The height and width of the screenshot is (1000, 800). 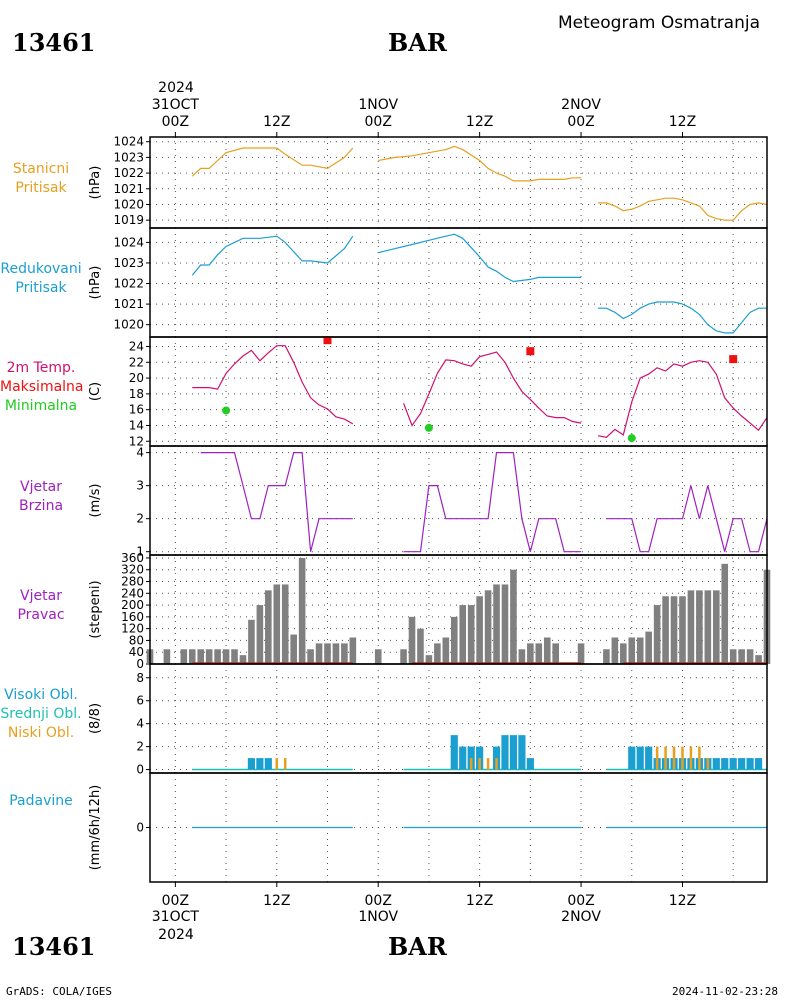 I want to click on panel-label-line: Niski Obl., so click(x=41, y=733).